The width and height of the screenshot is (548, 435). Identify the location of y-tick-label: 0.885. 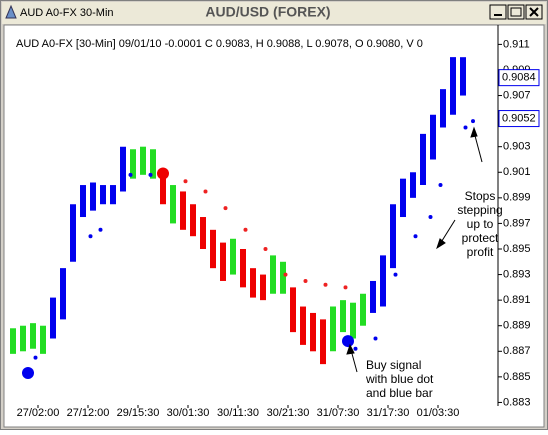
(517, 377).